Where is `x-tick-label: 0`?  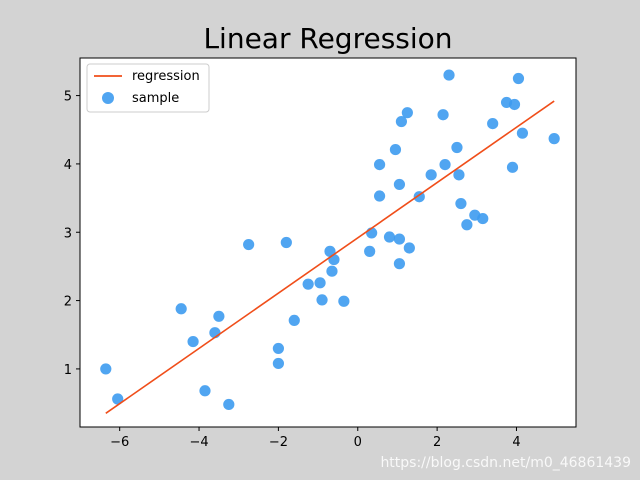
x-tick-label: 0 is located at coordinates (358, 442).